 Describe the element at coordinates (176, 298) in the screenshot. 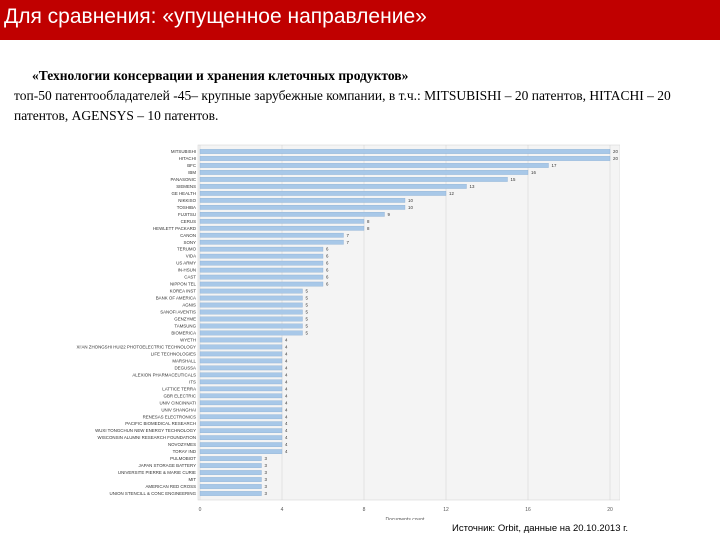

I see `category-label-21: BANK OF AMERICA` at that location.